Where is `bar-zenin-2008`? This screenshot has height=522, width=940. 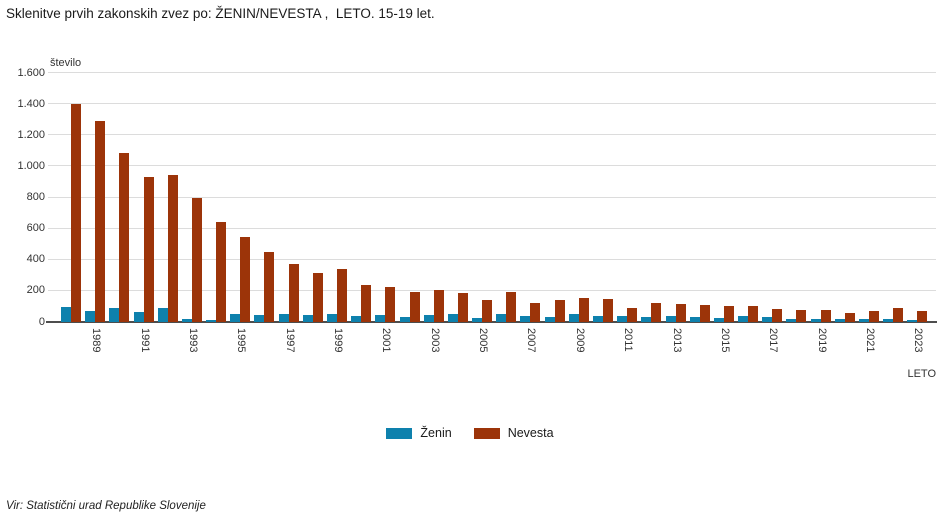
bar-zenin-2008 is located at coordinates (549, 319).